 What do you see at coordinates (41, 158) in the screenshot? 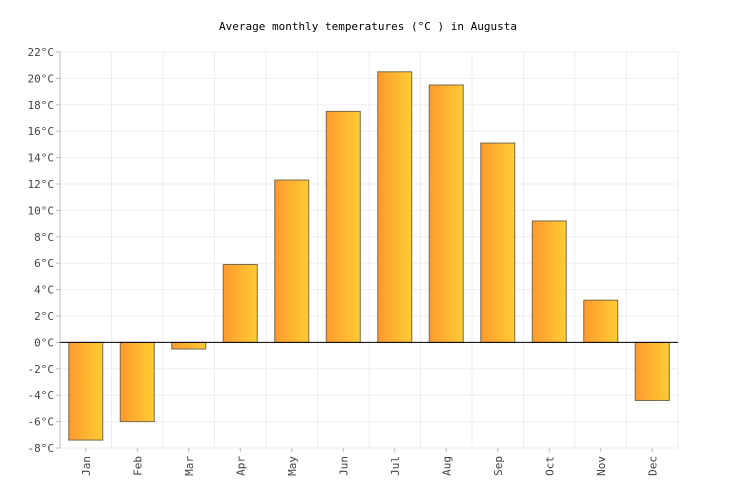
I see `y-tick-label: 14°C` at bounding box center [41, 158].